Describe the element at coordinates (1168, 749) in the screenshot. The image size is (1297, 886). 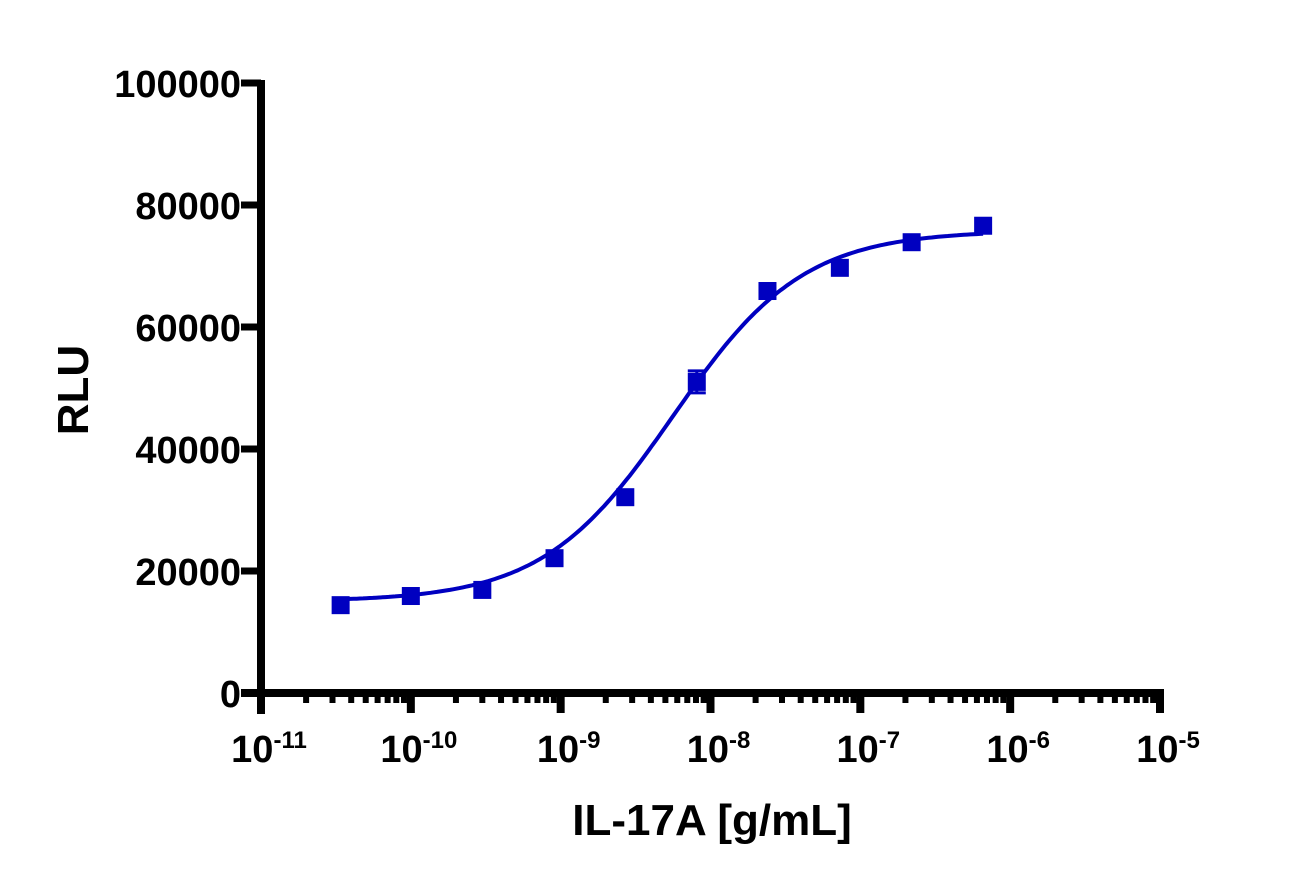
I see `x-tick-label: 10⁻⁵` at that location.